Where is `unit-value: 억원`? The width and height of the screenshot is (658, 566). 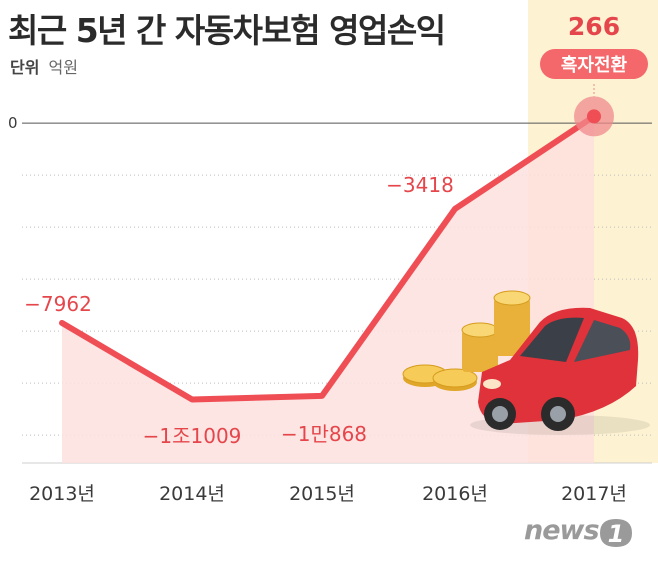 unit-value: 억원 is located at coordinates (63, 67).